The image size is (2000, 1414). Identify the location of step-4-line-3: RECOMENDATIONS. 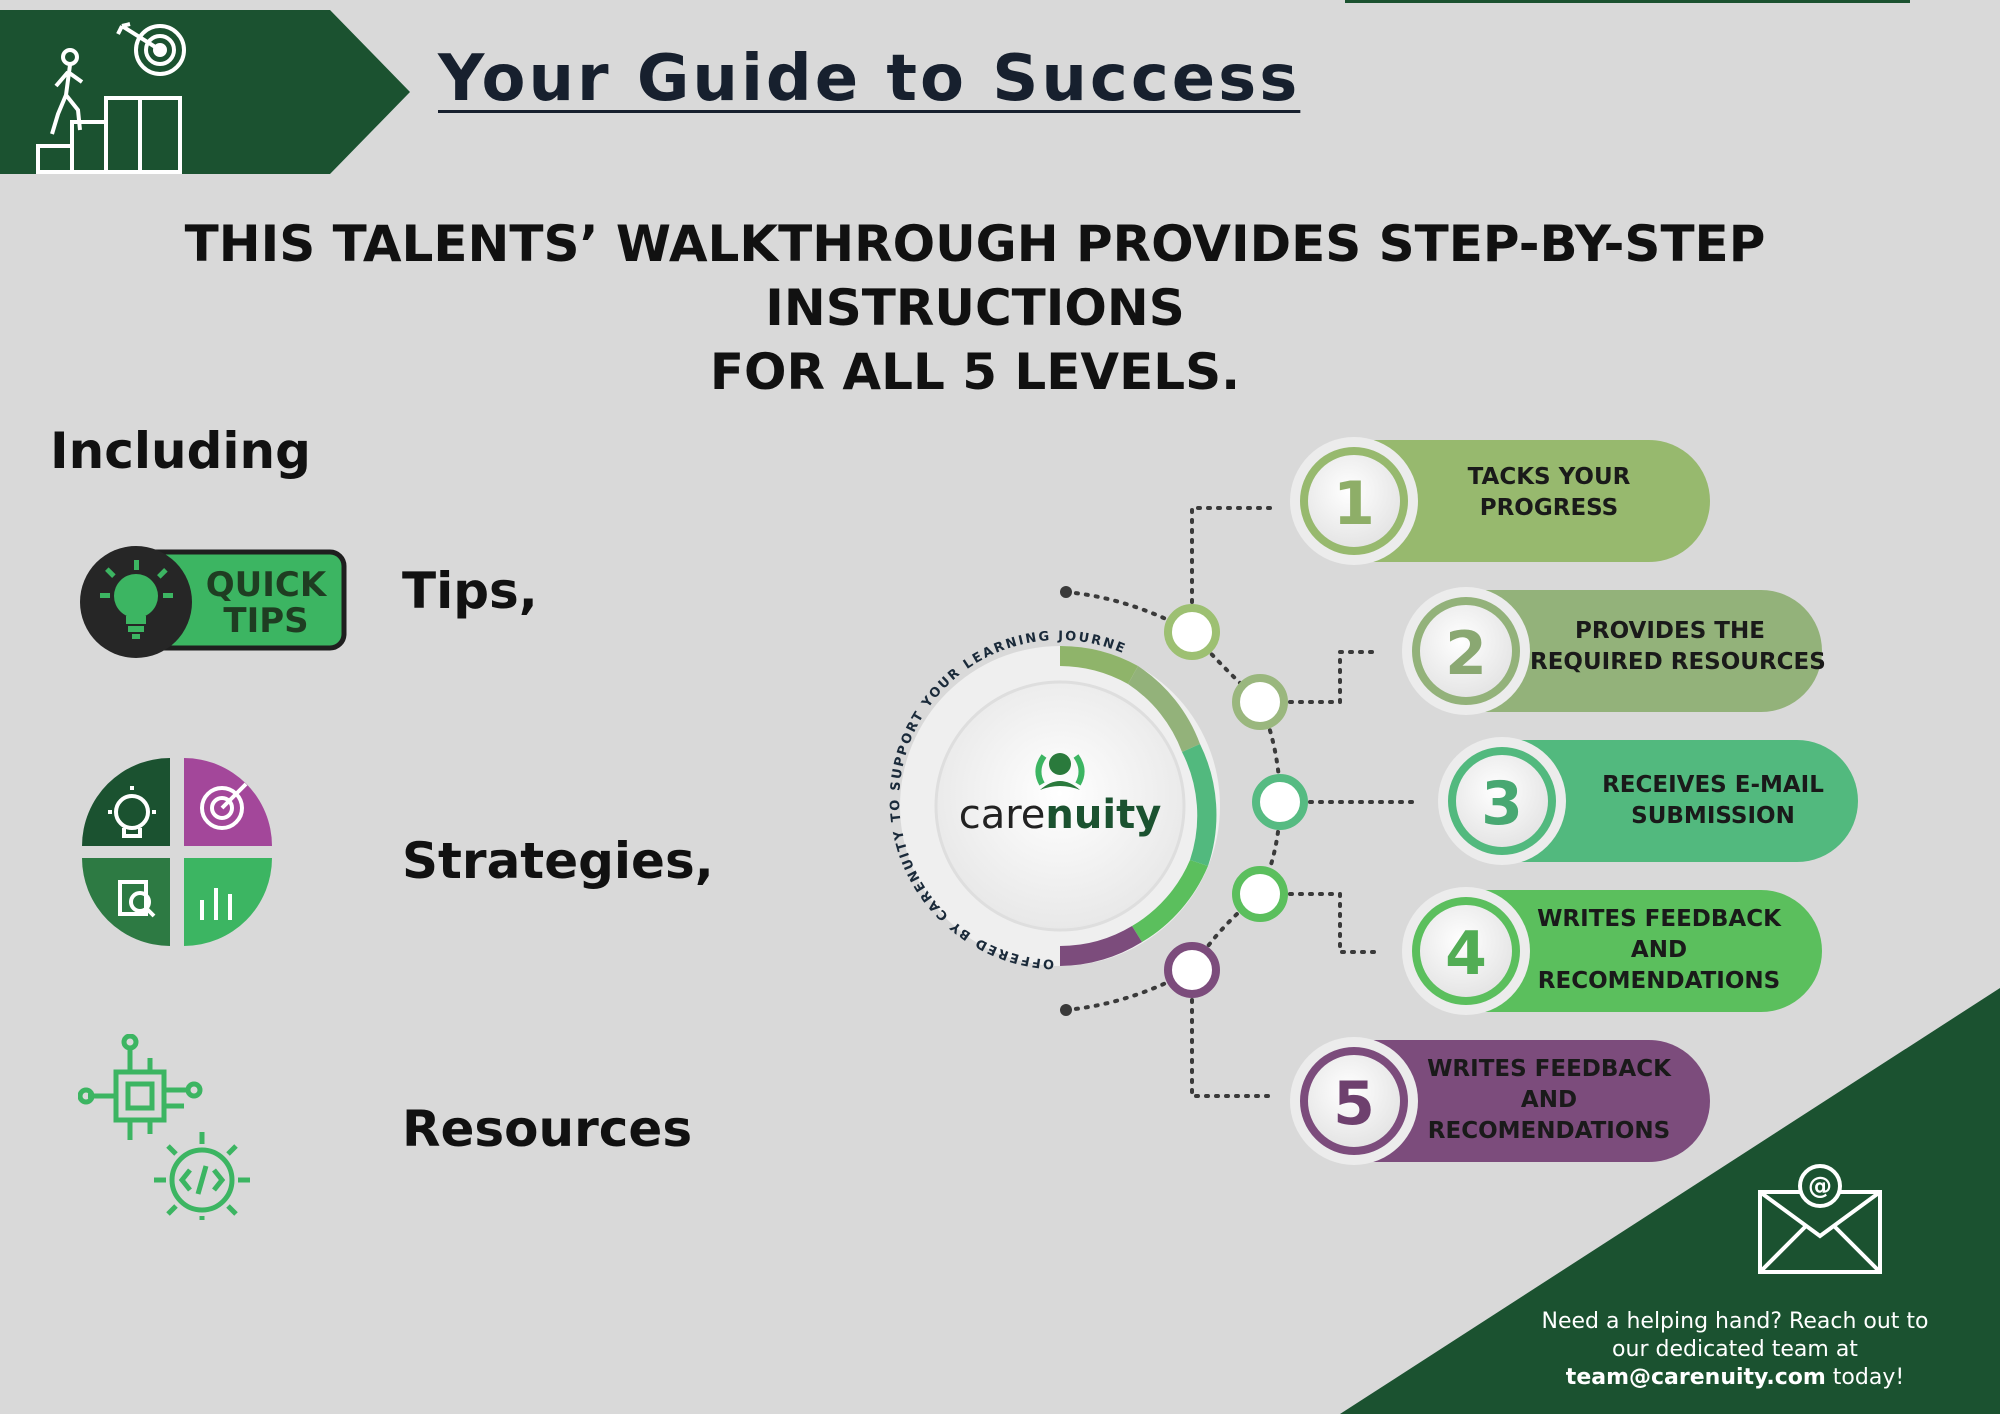
(1659, 981).